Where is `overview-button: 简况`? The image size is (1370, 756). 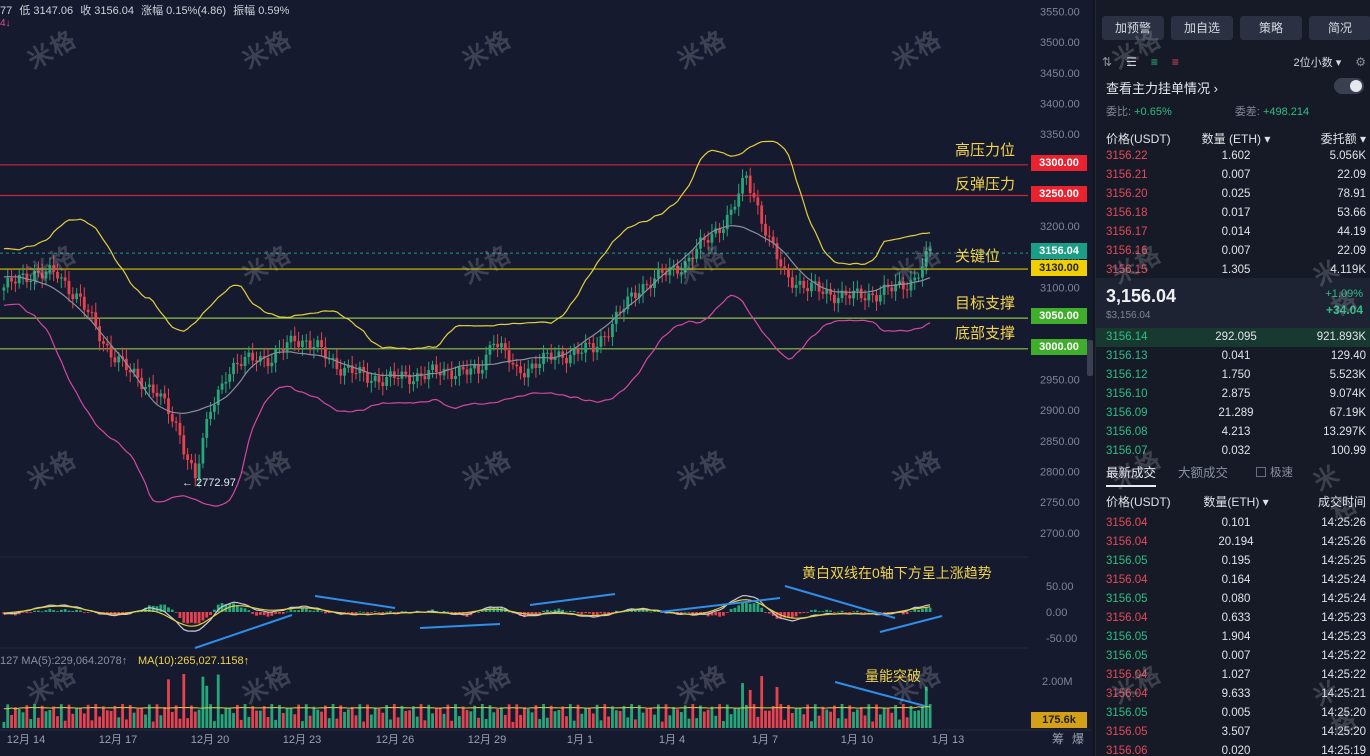
overview-button: 简况 is located at coordinates (1339, 28).